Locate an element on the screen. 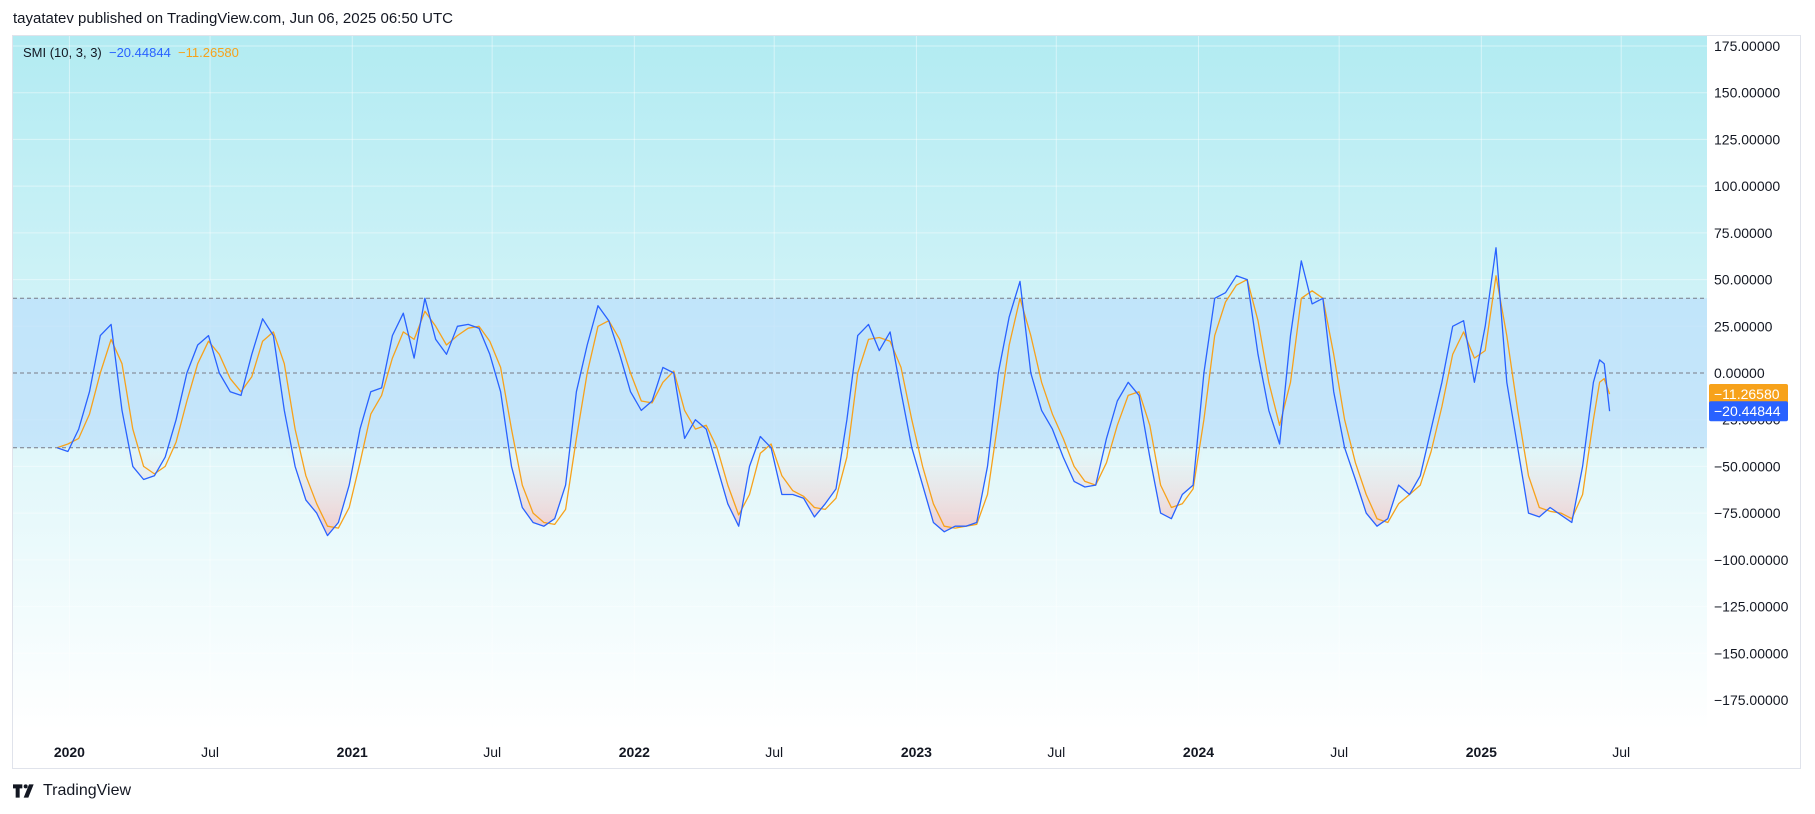 The height and width of the screenshot is (814, 1815). y-tick-label: 150.00000 is located at coordinates (1747, 93).